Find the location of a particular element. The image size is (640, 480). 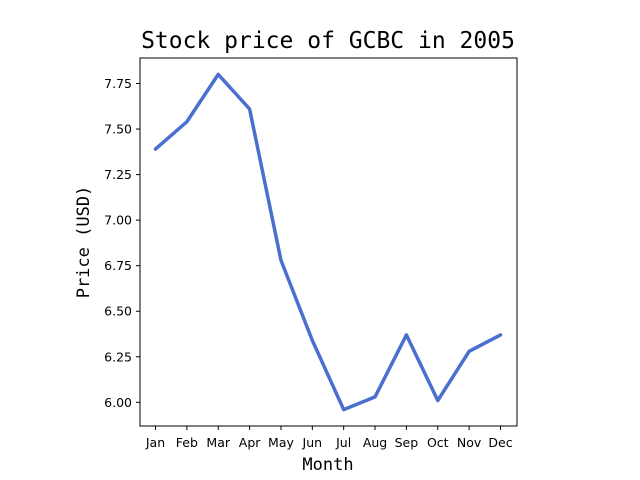

y-tick-label: 7.75 is located at coordinates (118, 83).